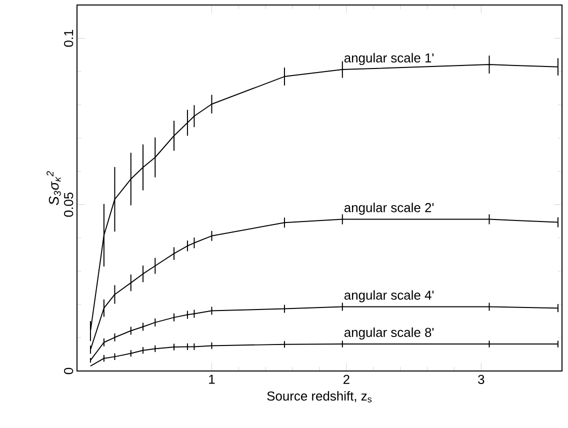 The image size is (568, 428). I want to click on x-tick-label: 3, so click(481, 379).